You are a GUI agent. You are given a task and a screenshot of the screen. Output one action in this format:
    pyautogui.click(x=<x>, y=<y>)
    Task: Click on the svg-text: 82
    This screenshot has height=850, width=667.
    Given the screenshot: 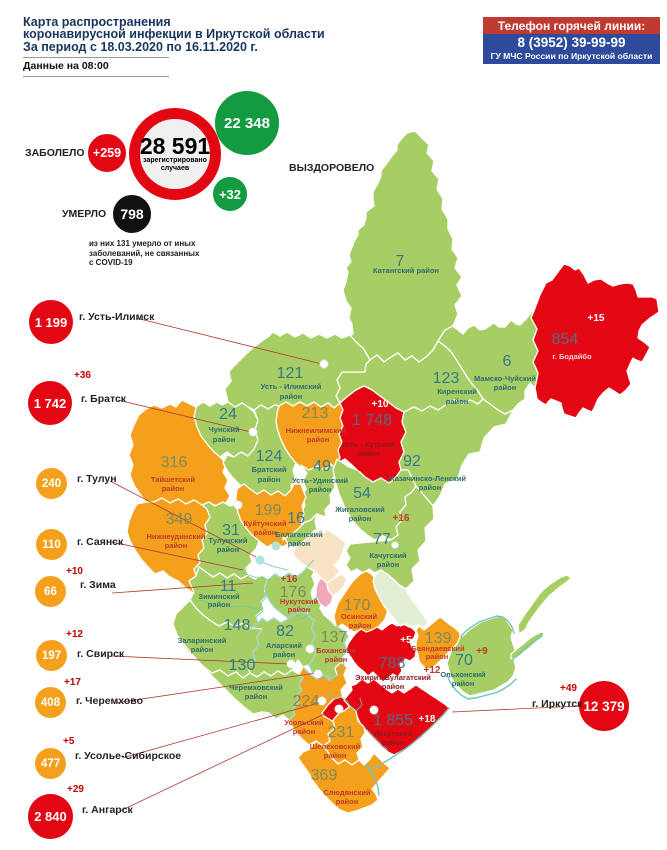 What is the action you would take?
    pyautogui.click(x=285, y=631)
    